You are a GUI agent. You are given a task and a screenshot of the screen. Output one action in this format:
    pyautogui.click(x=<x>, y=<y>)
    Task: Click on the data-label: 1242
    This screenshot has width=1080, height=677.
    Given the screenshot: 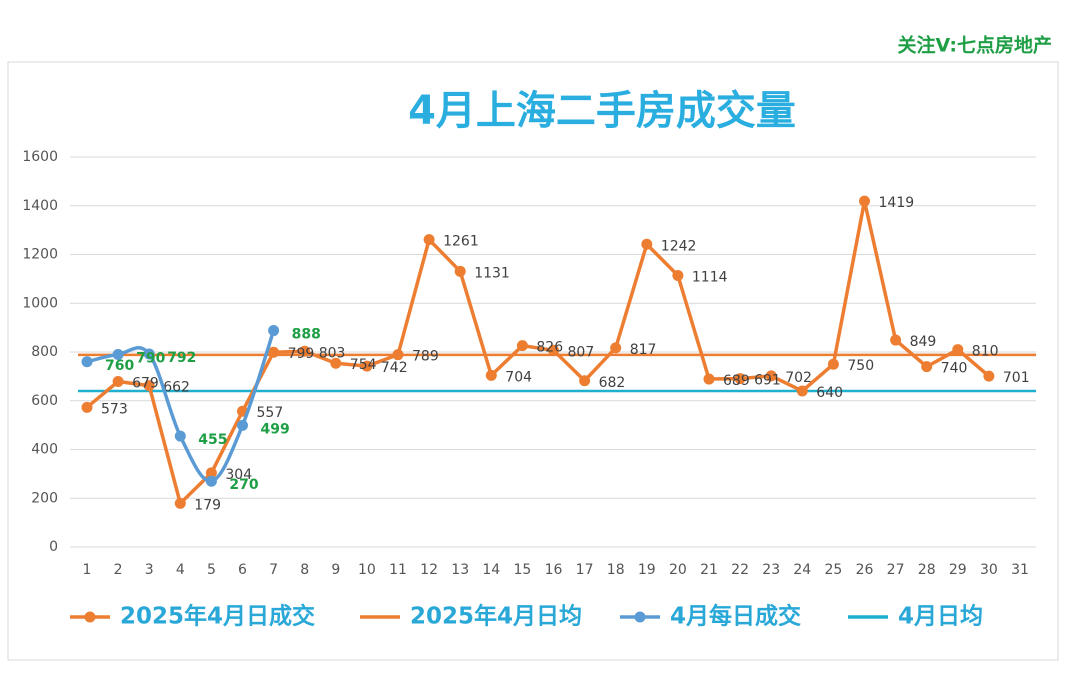 What is the action you would take?
    pyautogui.click(x=679, y=246)
    